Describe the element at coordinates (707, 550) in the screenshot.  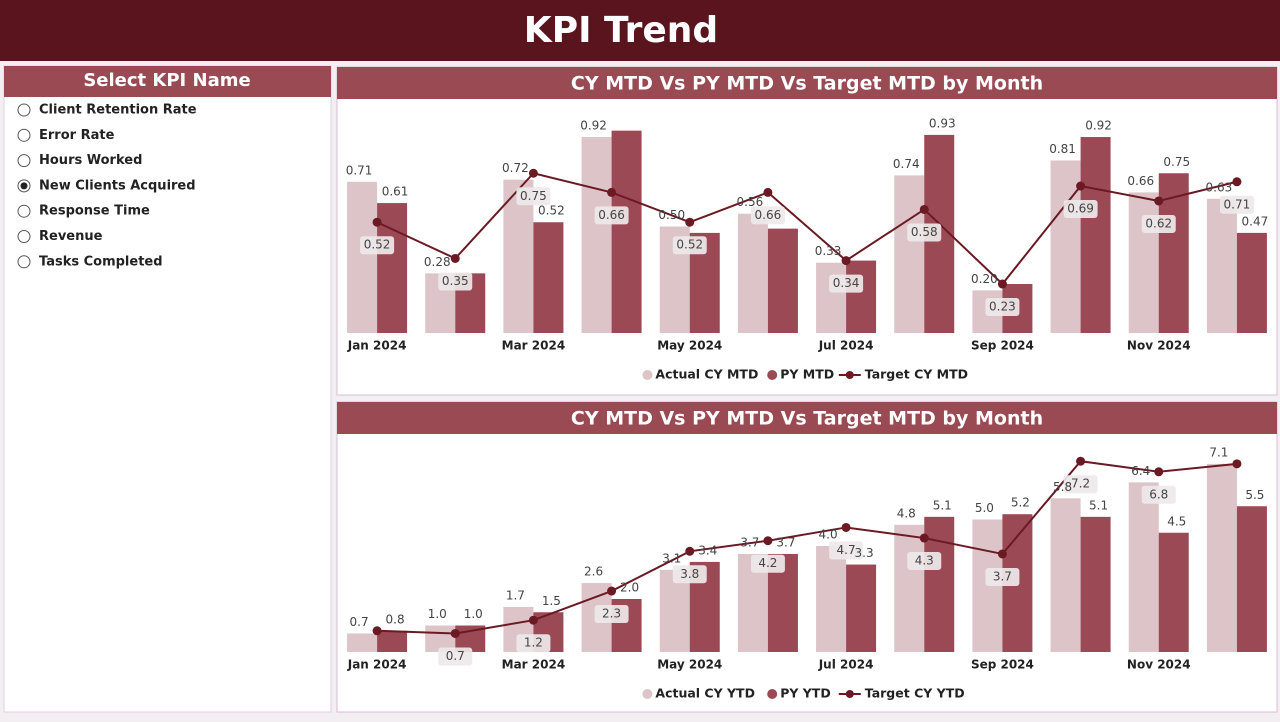
I see `data-label: 3.4` at that location.